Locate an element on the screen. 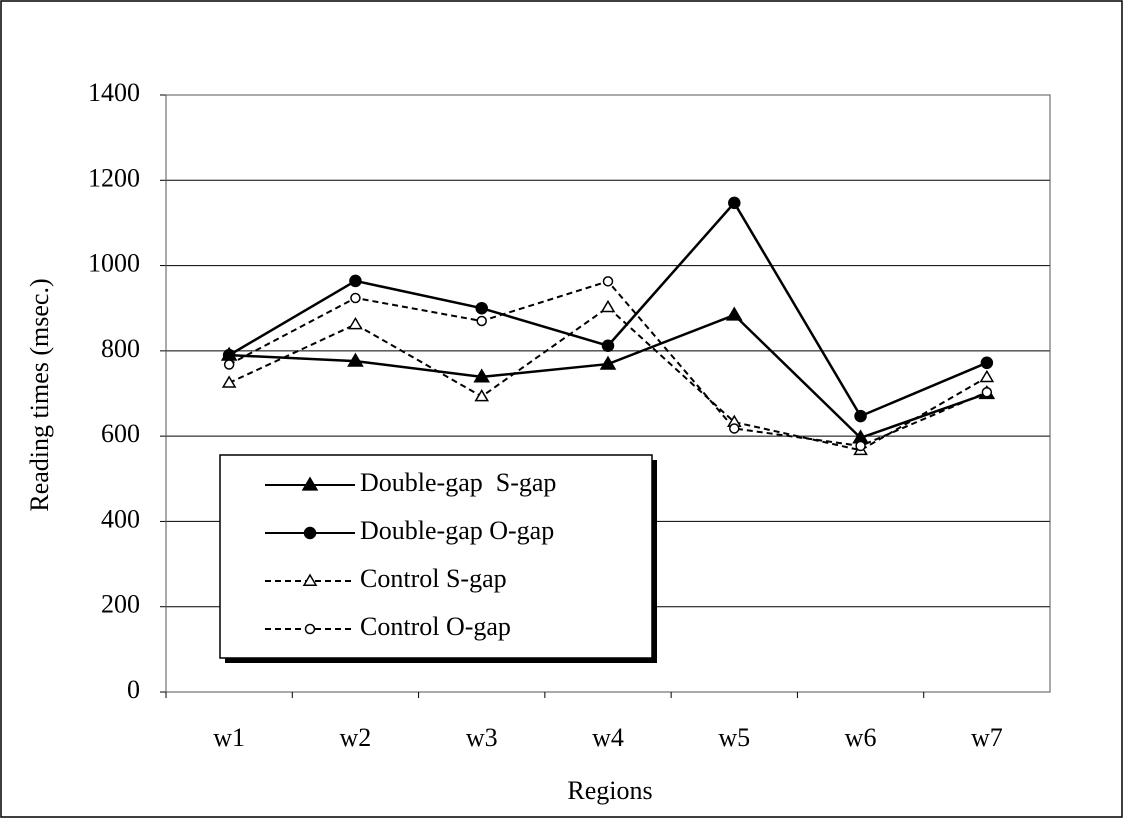 Image resolution: width=1123 pixels, height=823 pixels. x-tick-label: w7 is located at coordinates (987, 737).